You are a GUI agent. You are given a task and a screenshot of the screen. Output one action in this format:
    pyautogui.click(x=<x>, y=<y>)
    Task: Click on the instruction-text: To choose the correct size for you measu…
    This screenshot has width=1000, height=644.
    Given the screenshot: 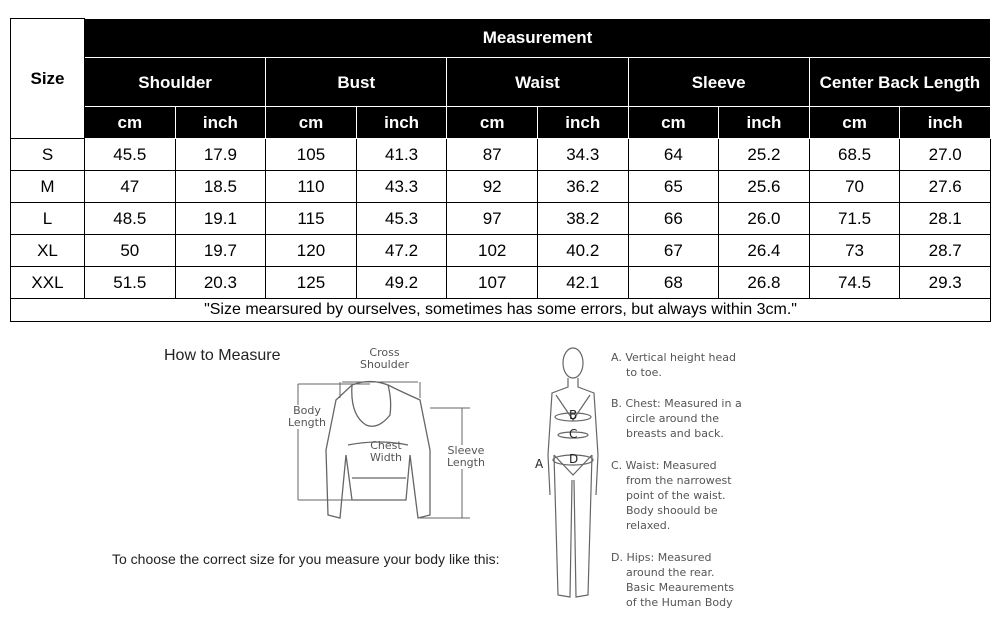 What is the action you would take?
    pyautogui.click(x=306, y=559)
    